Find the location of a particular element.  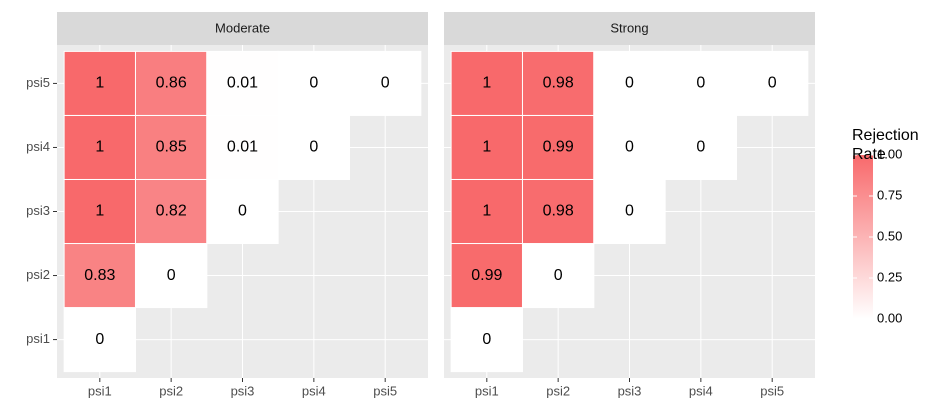

tile-label: 0.85 is located at coordinates (171, 147).